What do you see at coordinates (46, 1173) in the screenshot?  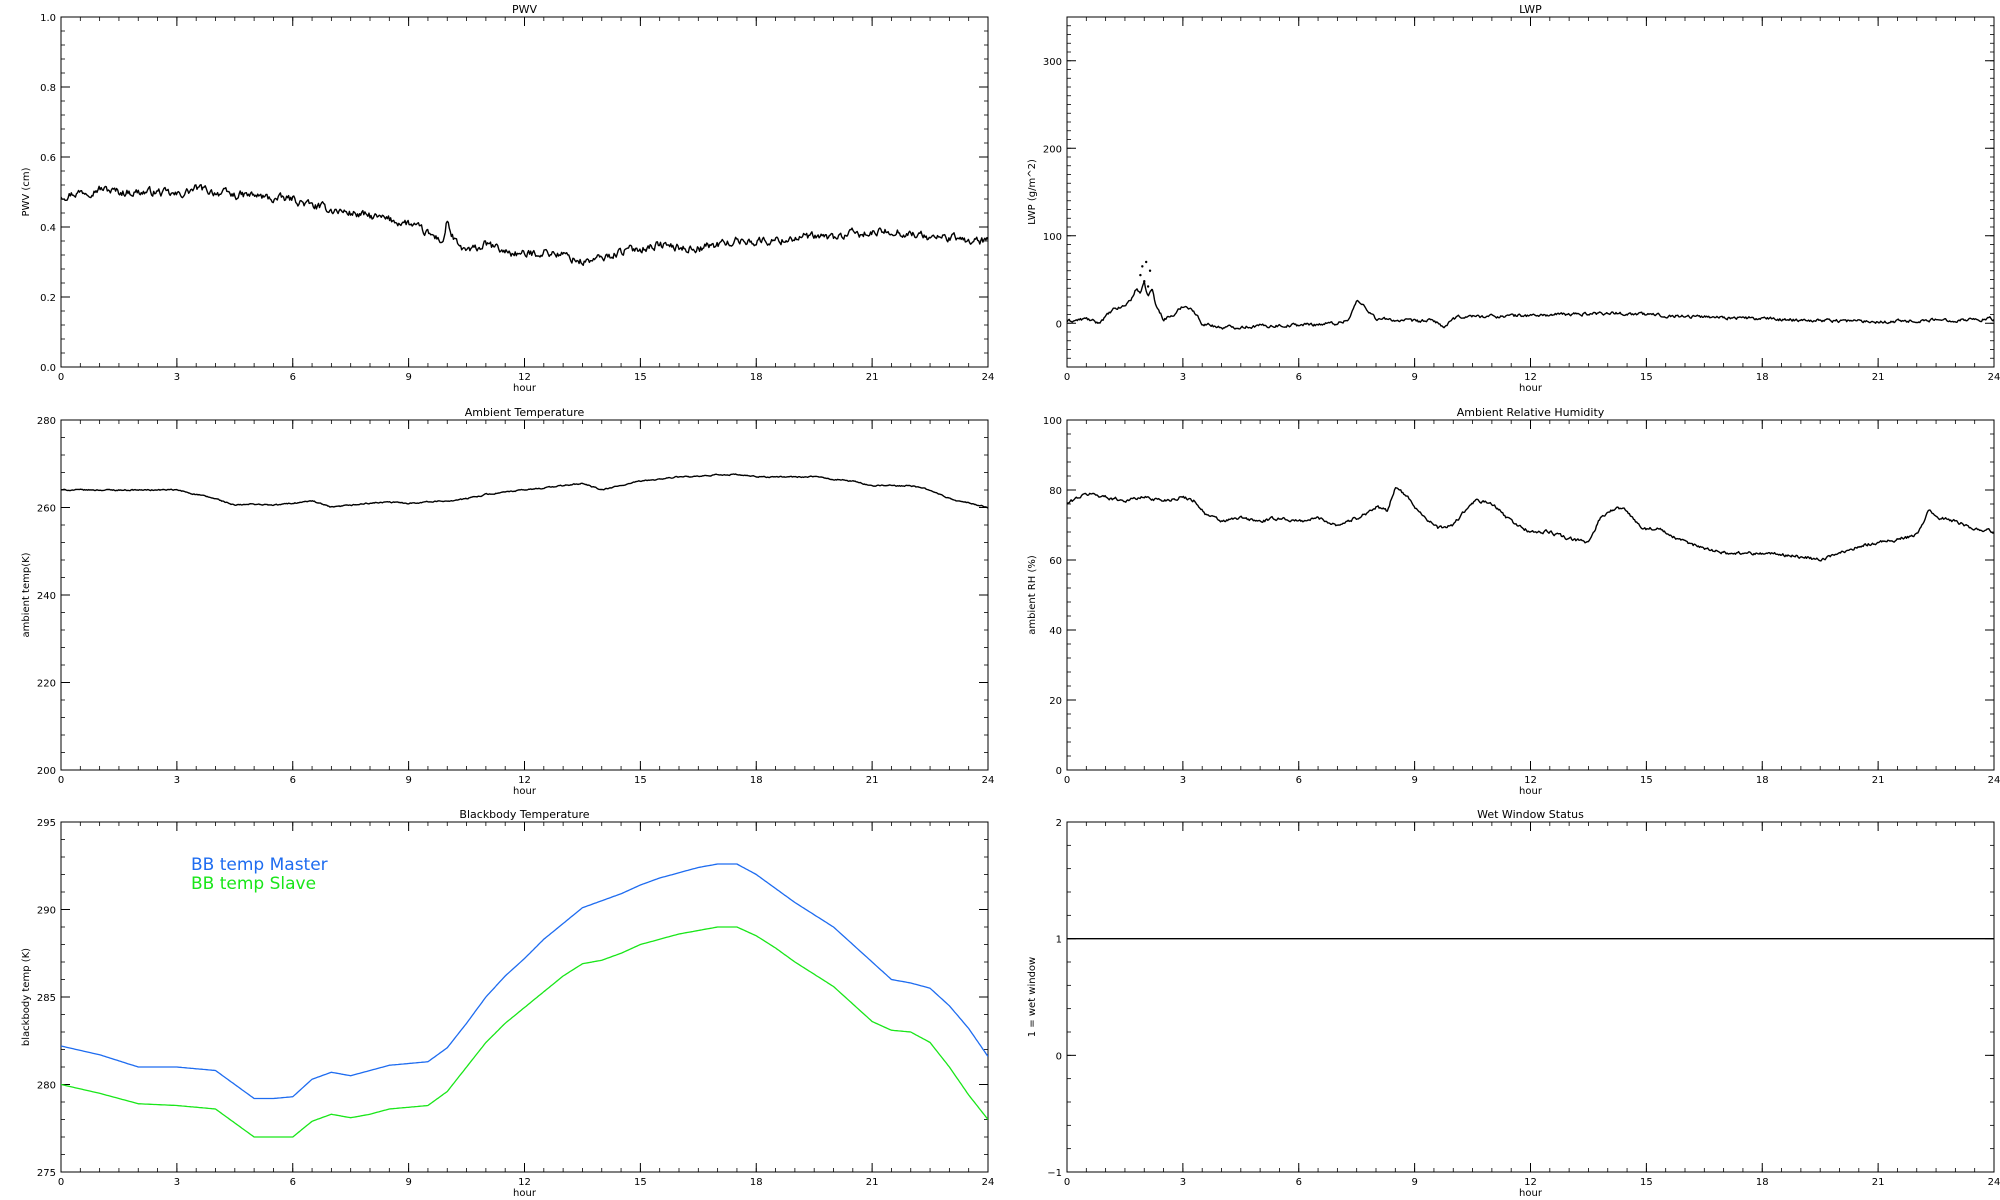 I see `y-tick-label: 275` at bounding box center [46, 1173].